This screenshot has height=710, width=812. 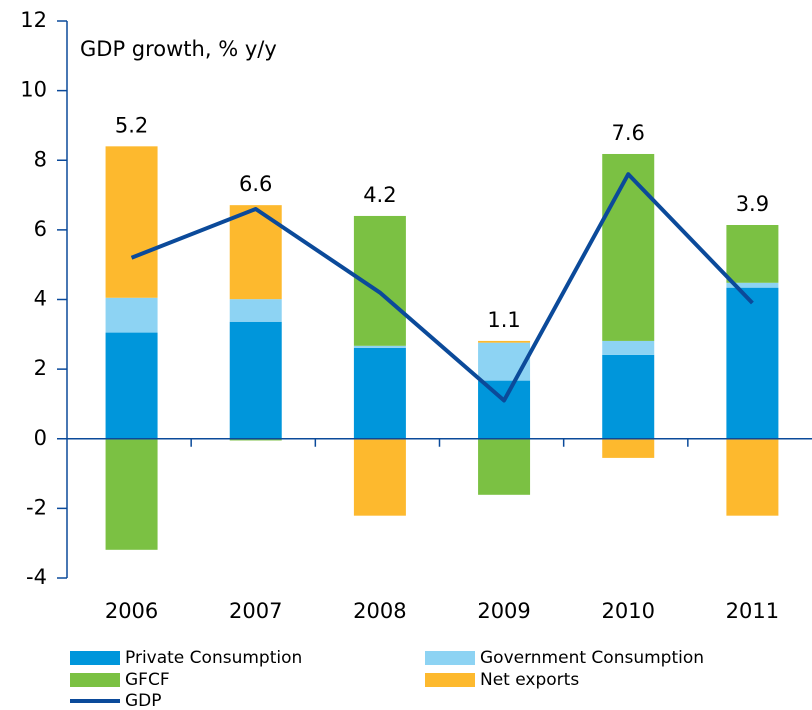 What do you see at coordinates (40, 299) in the screenshot?
I see `y-tick-label: 4` at bounding box center [40, 299].